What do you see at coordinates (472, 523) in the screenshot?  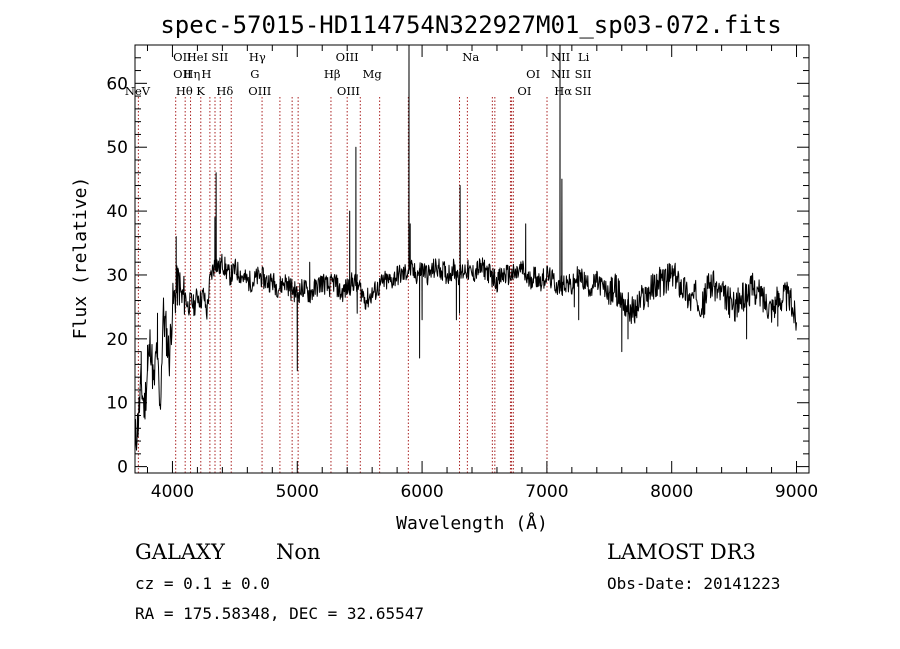 I see `x-axis-label: Wavelength (Å)` at bounding box center [472, 523].